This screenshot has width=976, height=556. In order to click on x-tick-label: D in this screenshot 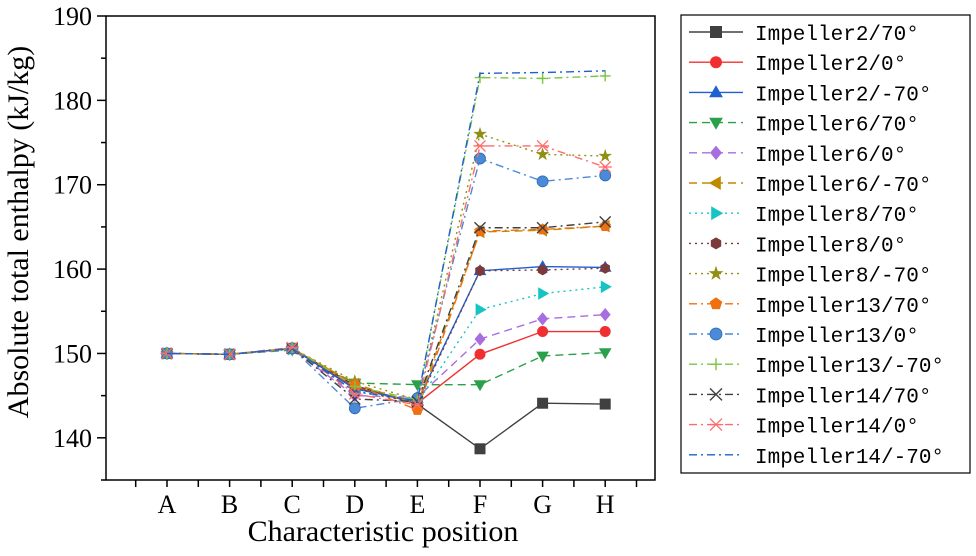, I will do `click(354, 504)`.